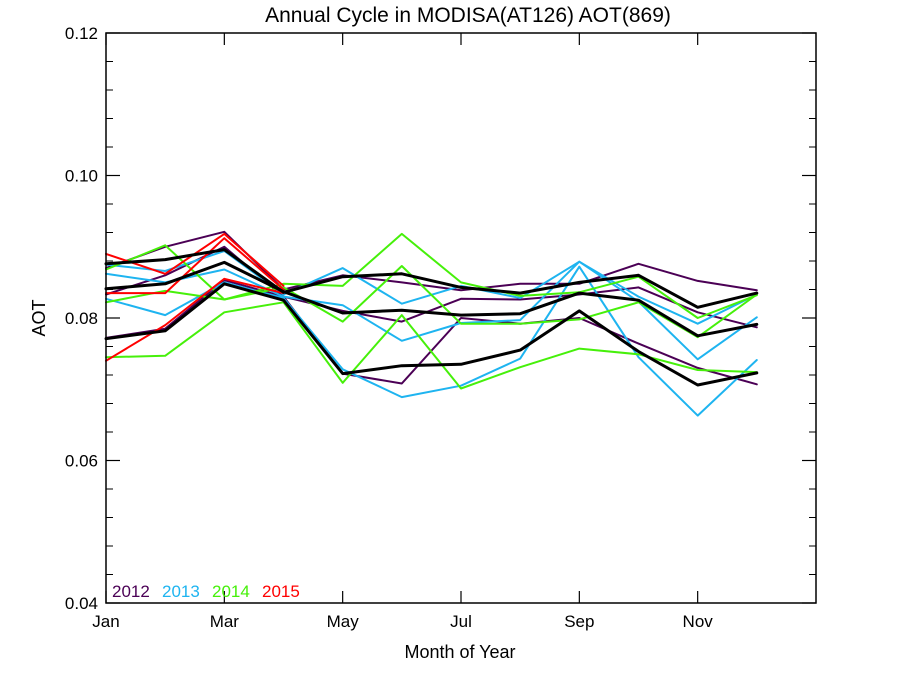 The width and height of the screenshot is (900, 675). Describe the element at coordinates (206, 591) in the screenshot. I see `legend: 2012 2013 2014 2015` at that location.